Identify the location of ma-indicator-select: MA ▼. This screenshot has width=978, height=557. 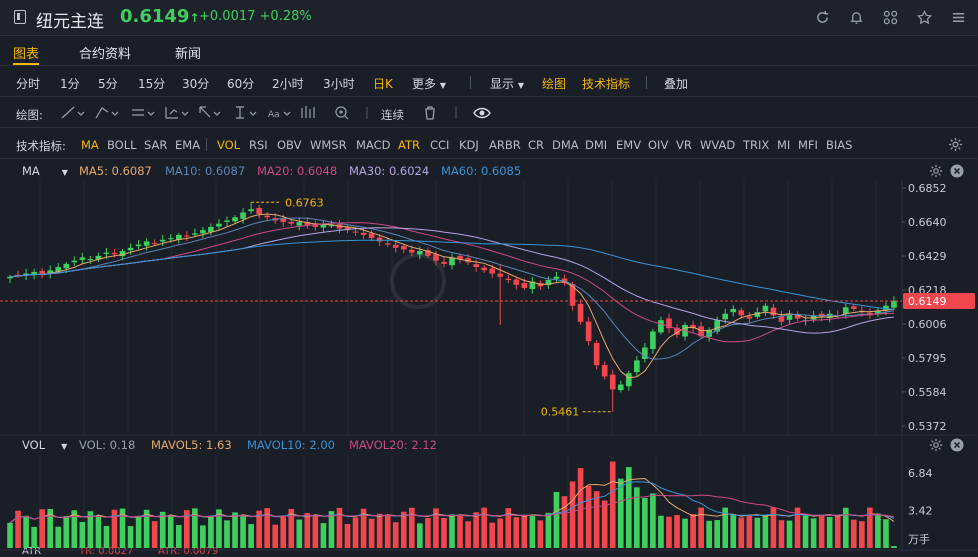
(45, 171).